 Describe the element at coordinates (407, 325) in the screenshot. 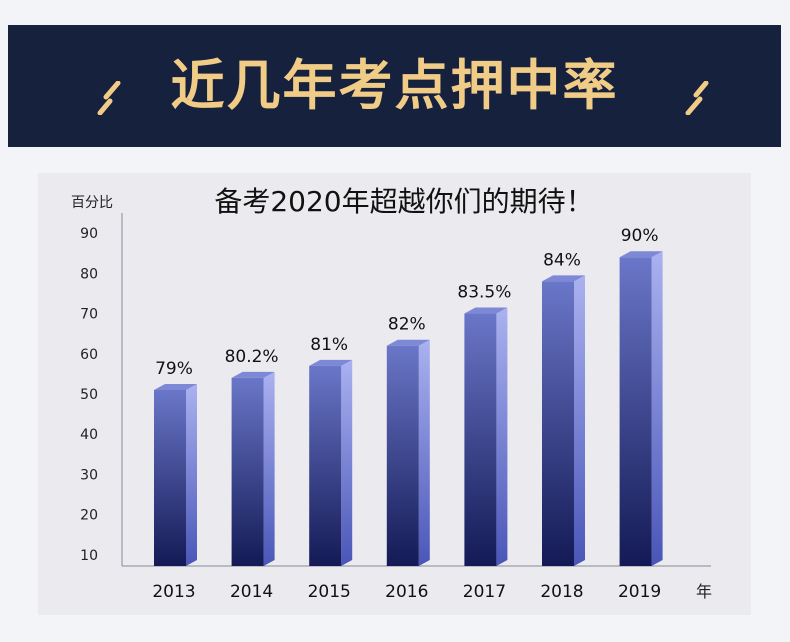

I see `data-label: 82%` at that location.